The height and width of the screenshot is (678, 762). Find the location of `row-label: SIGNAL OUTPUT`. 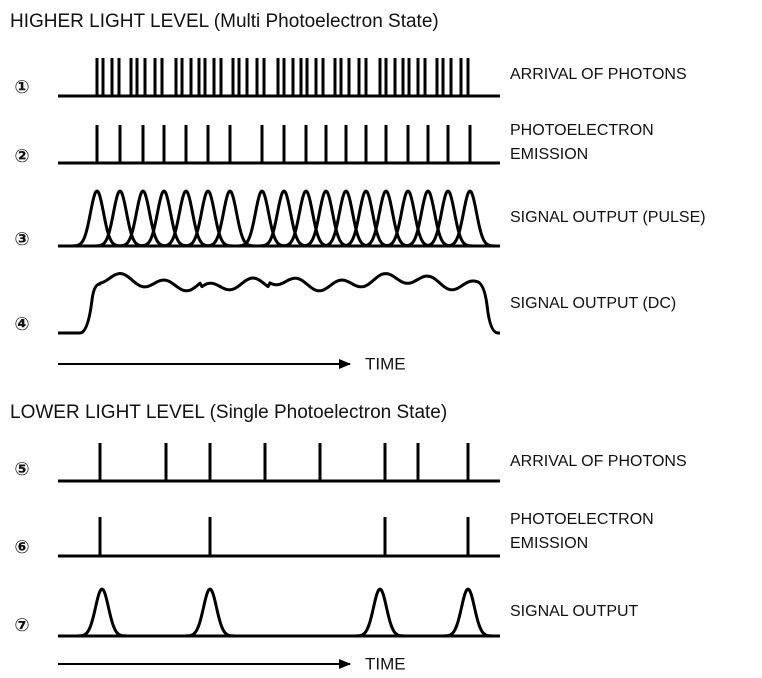

row-label: SIGNAL OUTPUT is located at coordinates (574, 611).